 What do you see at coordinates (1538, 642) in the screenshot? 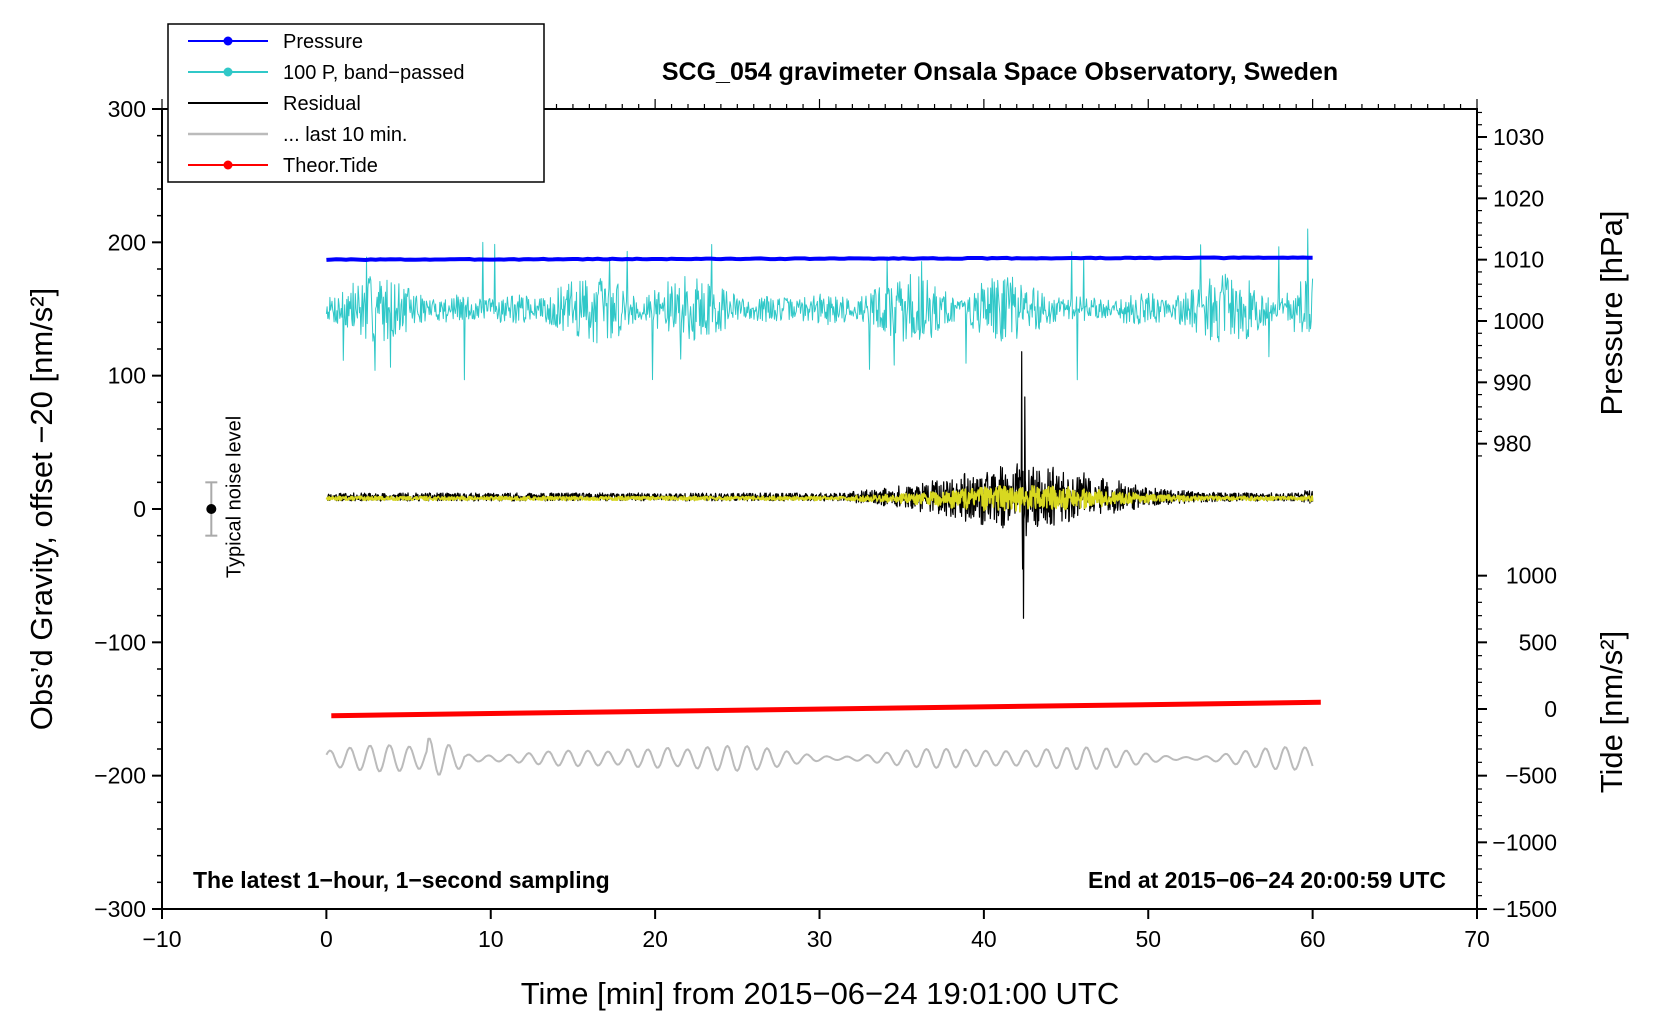
I see `tide-tick-label: 500` at bounding box center [1538, 642].